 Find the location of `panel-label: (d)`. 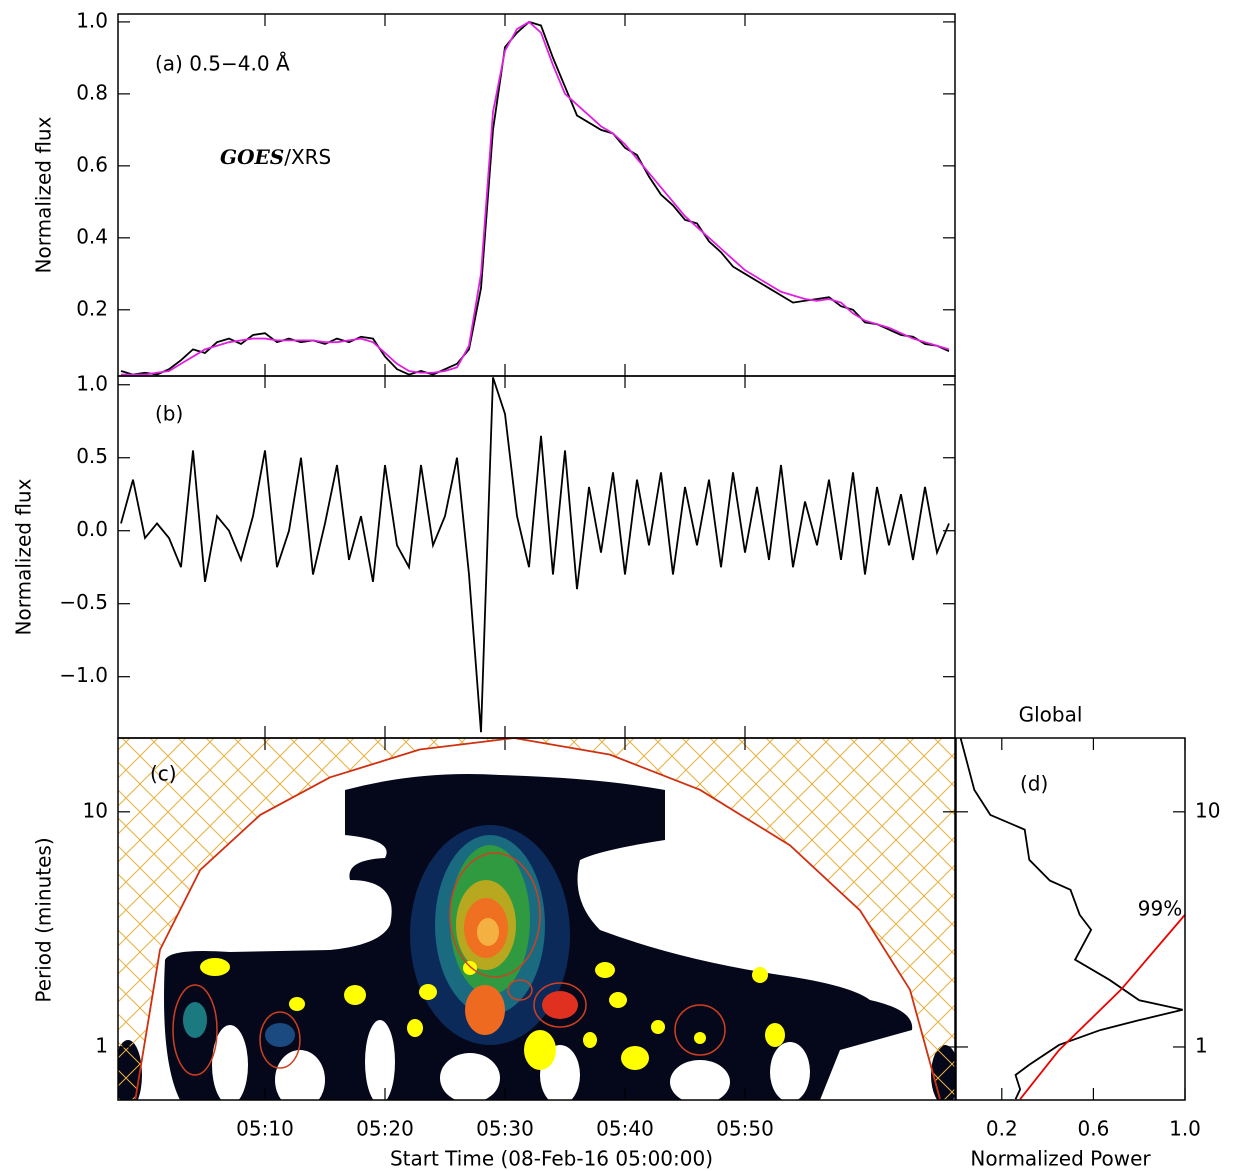

panel-label: (d) is located at coordinates (1034, 784).